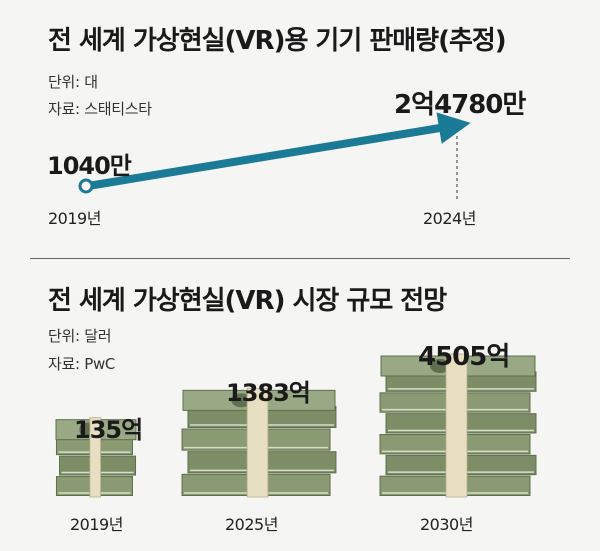 The height and width of the screenshot is (551, 600). I want to click on bar-label-2019: 135억, so click(108, 430).